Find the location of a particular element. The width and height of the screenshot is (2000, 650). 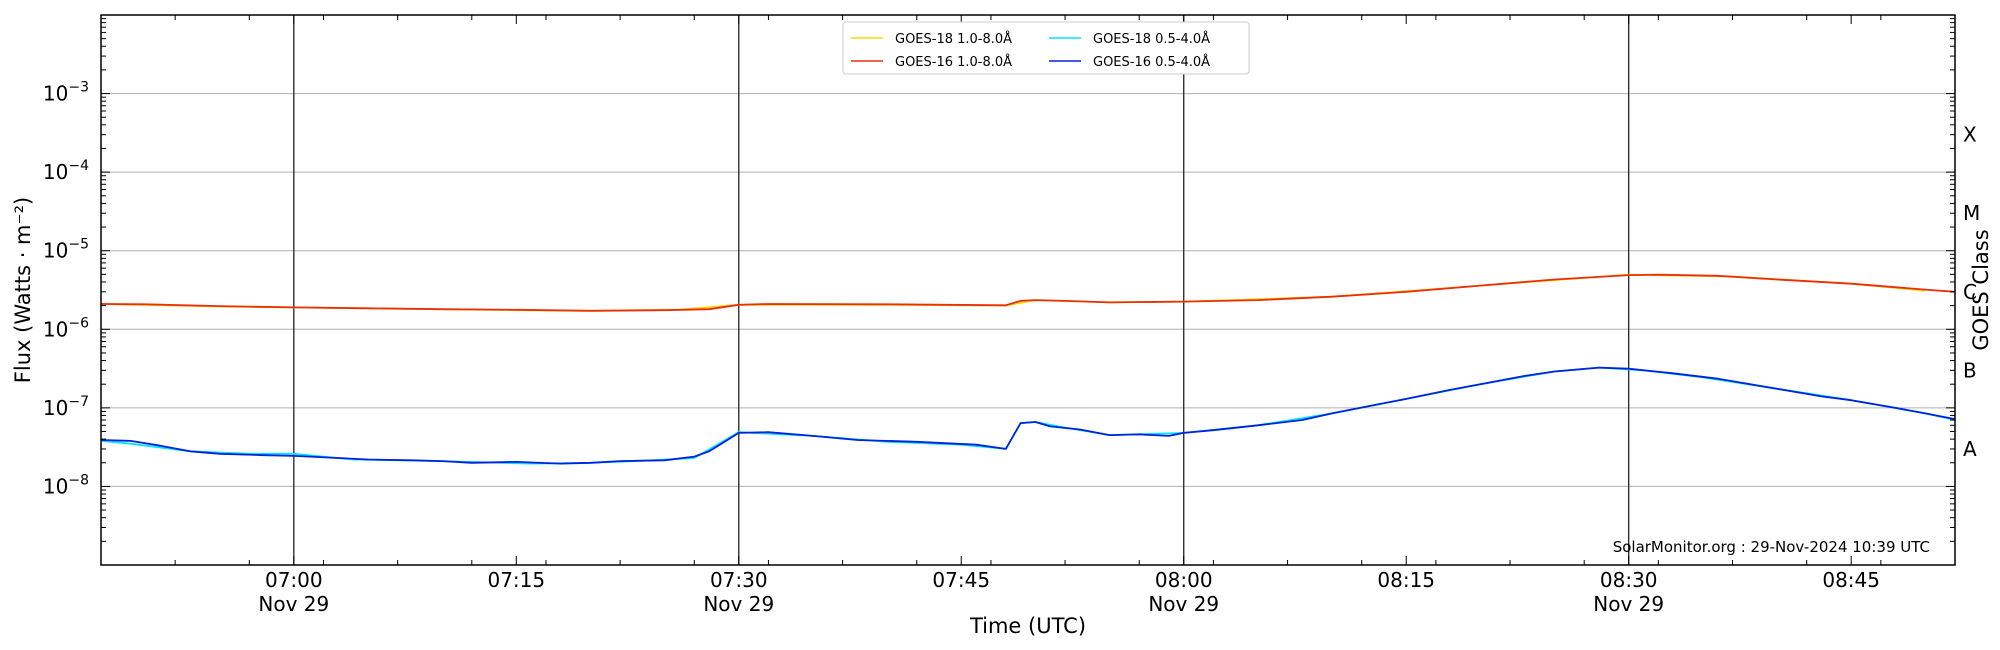

goes-class-label: B is located at coordinates (1970, 370).